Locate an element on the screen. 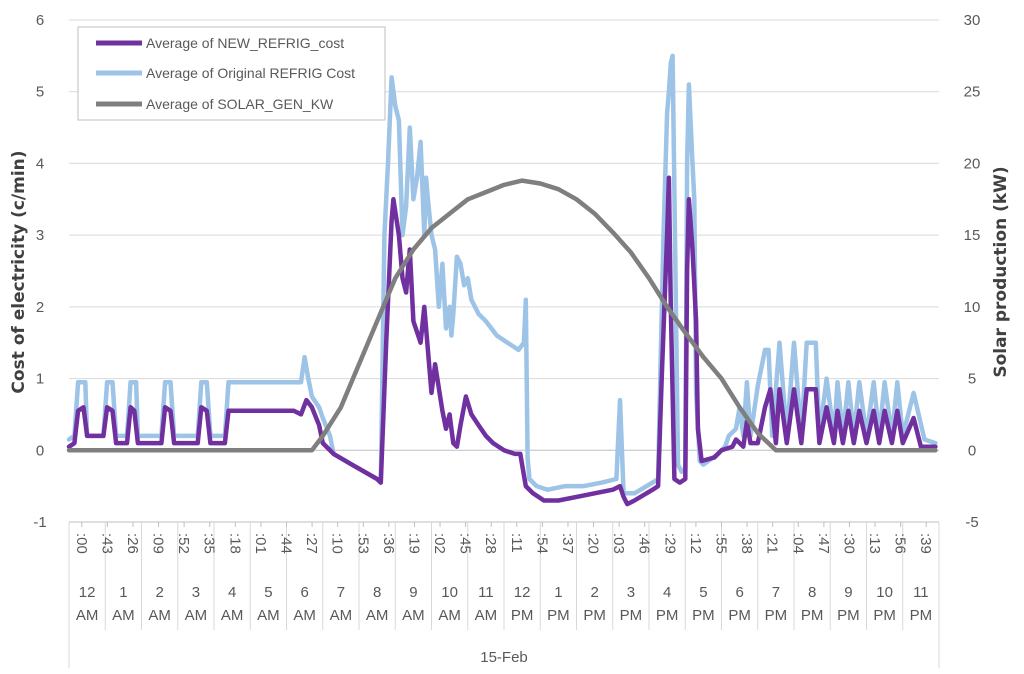 This screenshot has height=674, width=1024. minute-tick-label: :01 is located at coordinates (260, 543).